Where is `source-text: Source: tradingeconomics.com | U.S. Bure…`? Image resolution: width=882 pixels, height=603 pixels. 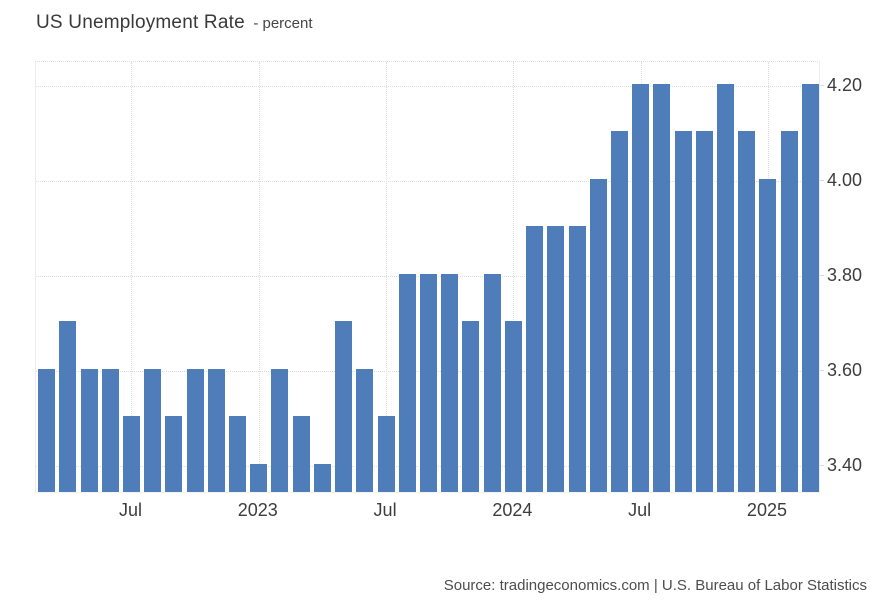
source-text: Source: tradingeconomics.com | U.S. Bure… is located at coordinates (655, 585).